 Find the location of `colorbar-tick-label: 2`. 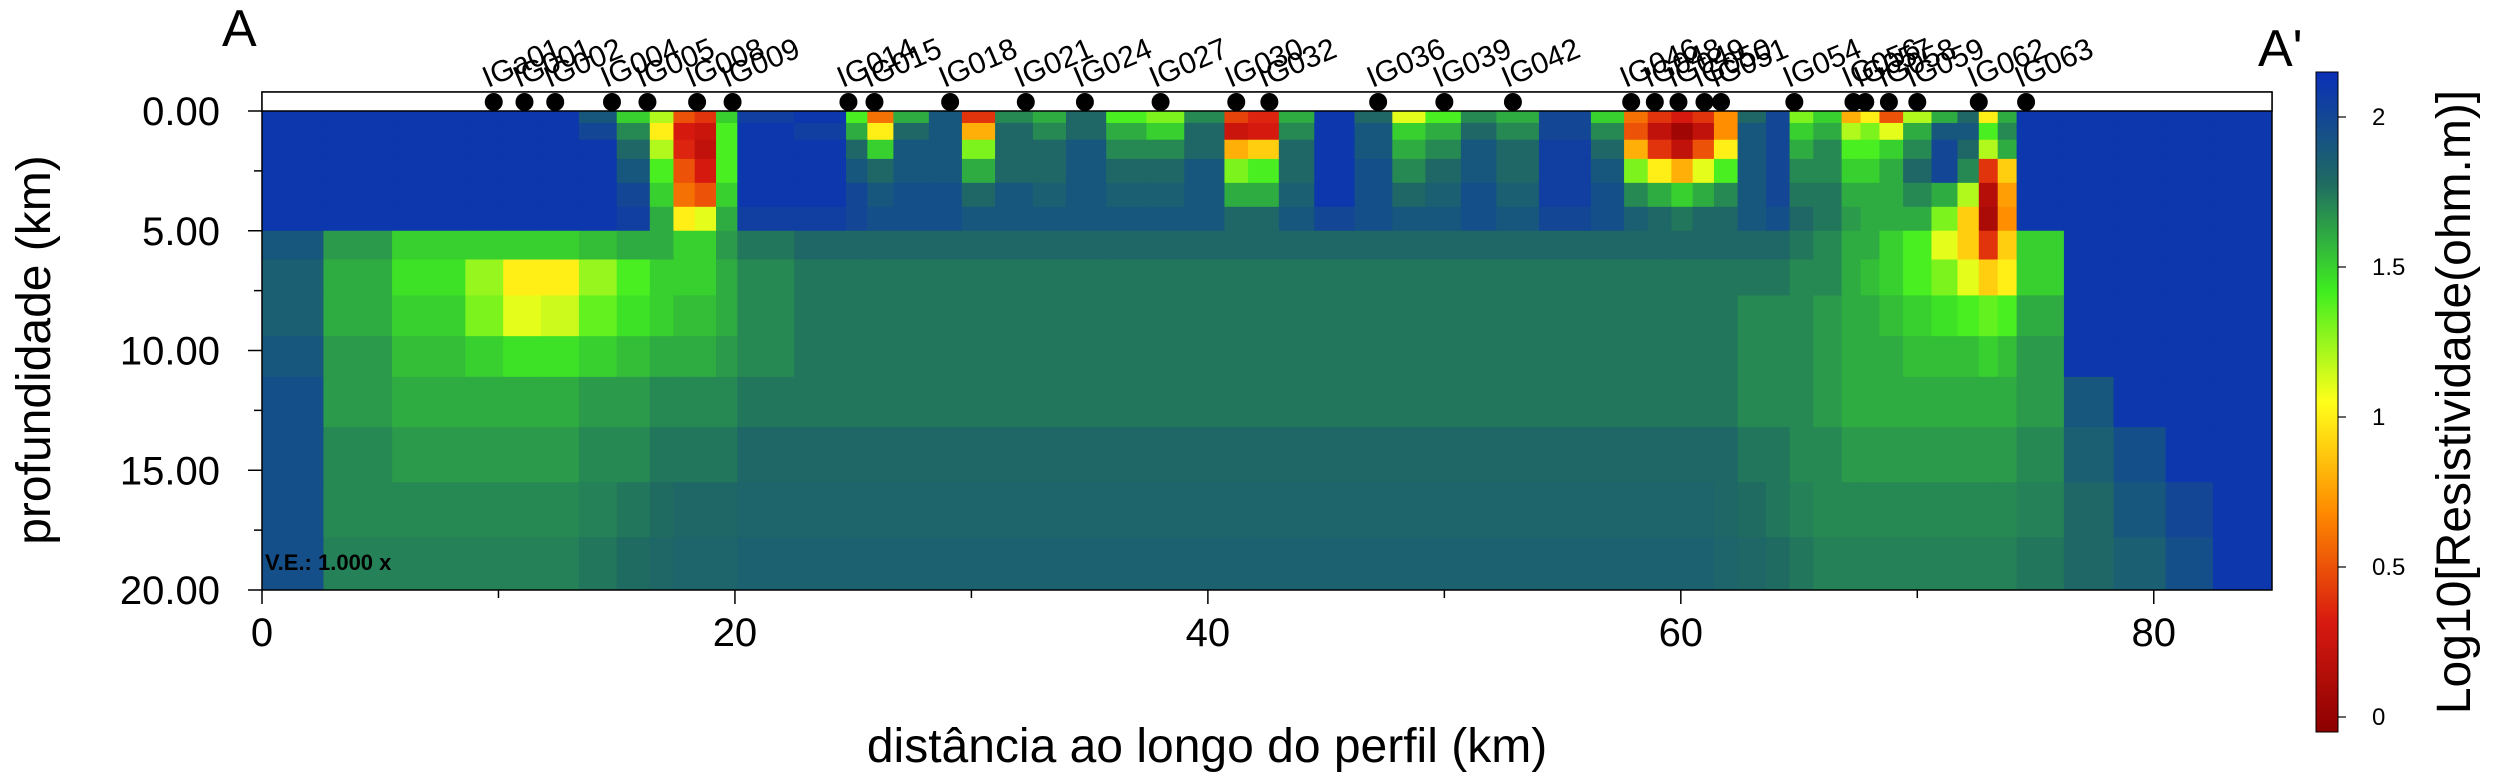

colorbar-tick-label: 2 is located at coordinates (2378, 117).